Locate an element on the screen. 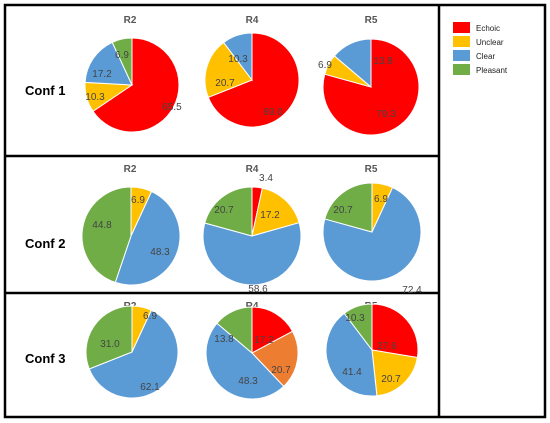 The image size is (550, 423). col-label-r4-row2: R4 is located at coordinates (252, 169).